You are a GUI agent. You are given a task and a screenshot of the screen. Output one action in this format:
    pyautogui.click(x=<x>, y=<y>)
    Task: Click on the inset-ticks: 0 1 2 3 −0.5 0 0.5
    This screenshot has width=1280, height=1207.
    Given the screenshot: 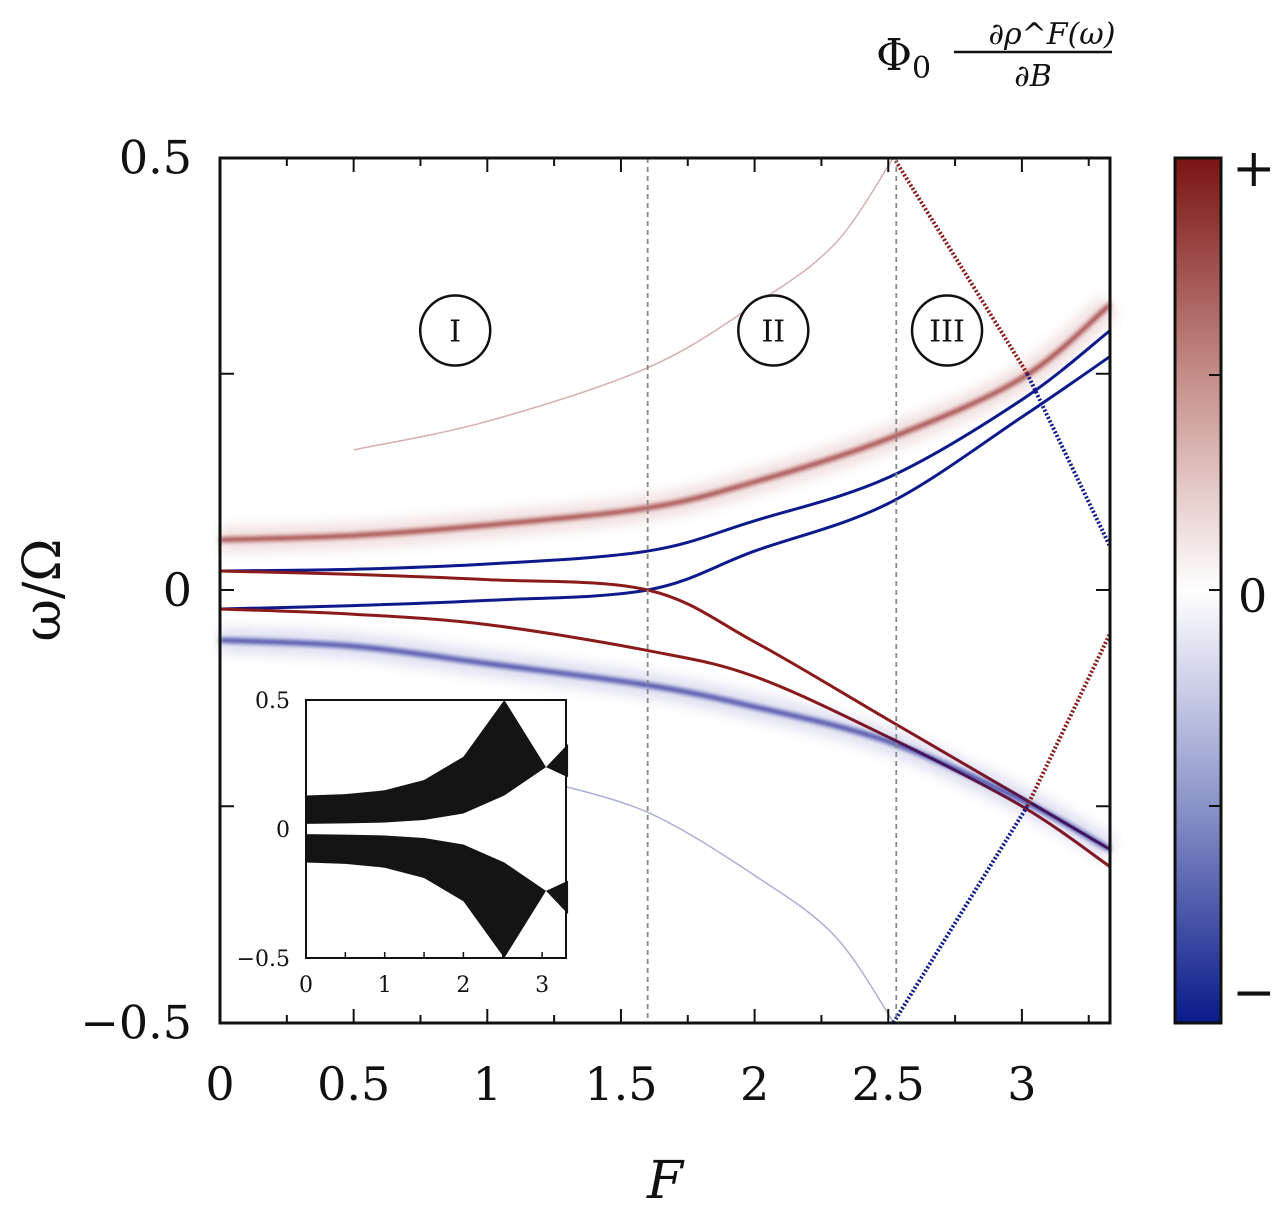 What is the action you would take?
    pyautogui.click(x=393, y=843)
    